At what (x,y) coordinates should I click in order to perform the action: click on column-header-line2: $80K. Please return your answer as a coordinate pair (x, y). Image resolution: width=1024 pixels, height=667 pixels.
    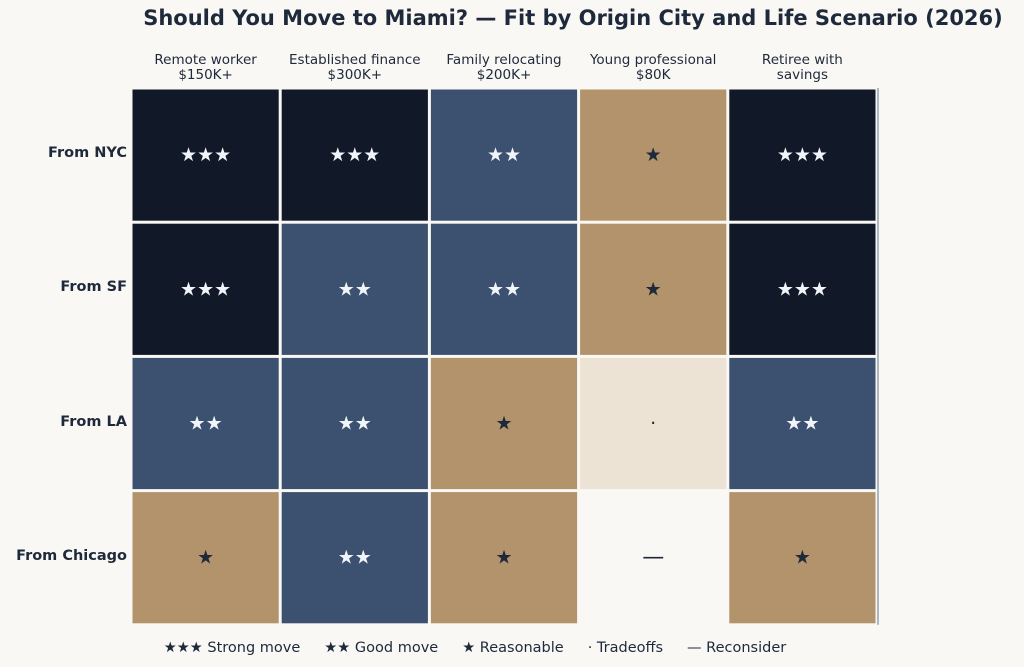
    Looking at the image, I should click on (653, 75).